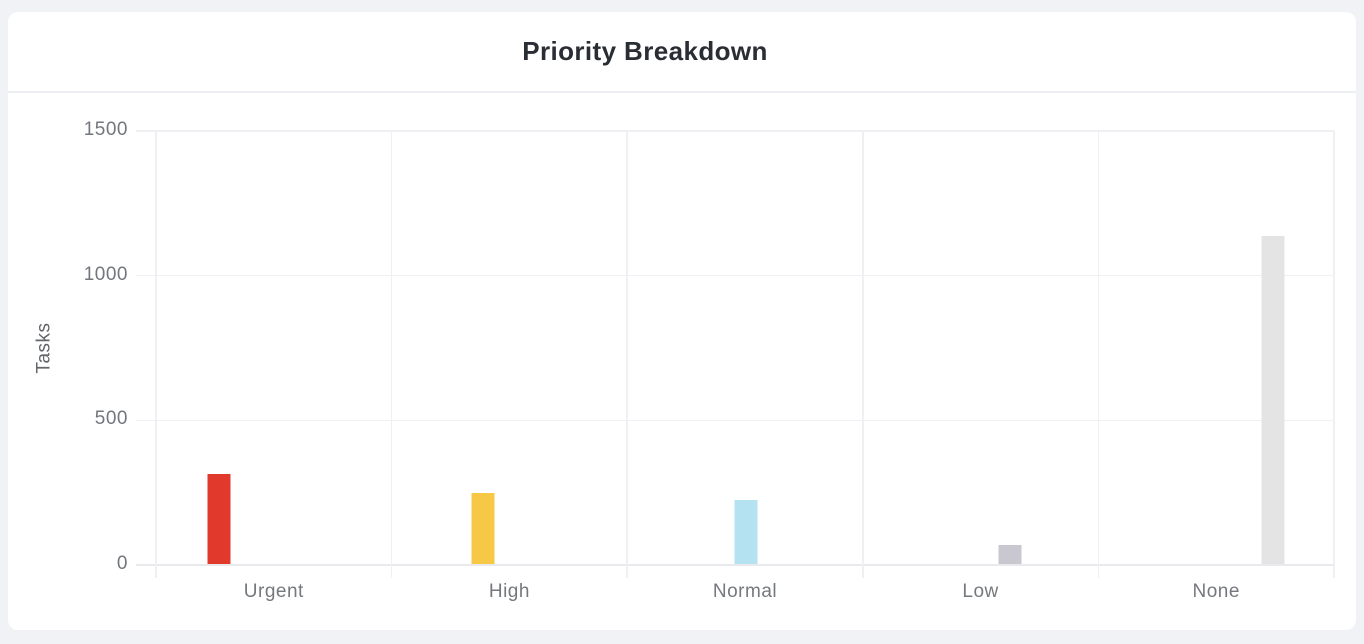  I want to click on bar-none, so click(1273, 399).